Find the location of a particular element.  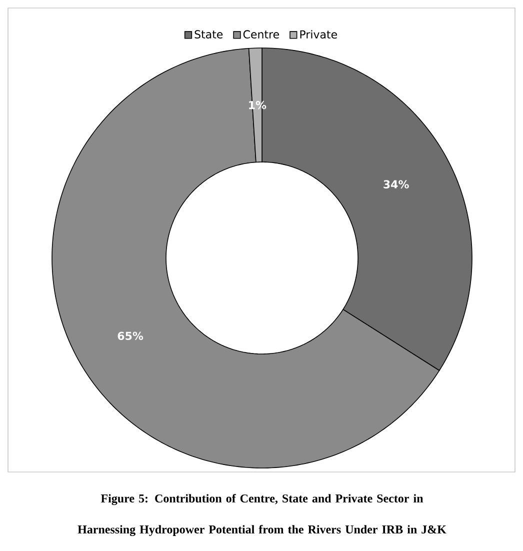

legend-label: Centre is located at coordinates (261, 34).